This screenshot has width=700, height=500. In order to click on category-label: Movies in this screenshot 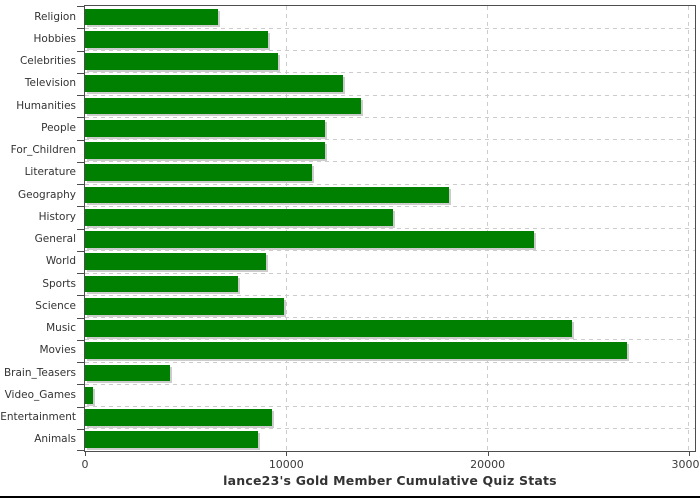, I will do `click(57, 350)`.